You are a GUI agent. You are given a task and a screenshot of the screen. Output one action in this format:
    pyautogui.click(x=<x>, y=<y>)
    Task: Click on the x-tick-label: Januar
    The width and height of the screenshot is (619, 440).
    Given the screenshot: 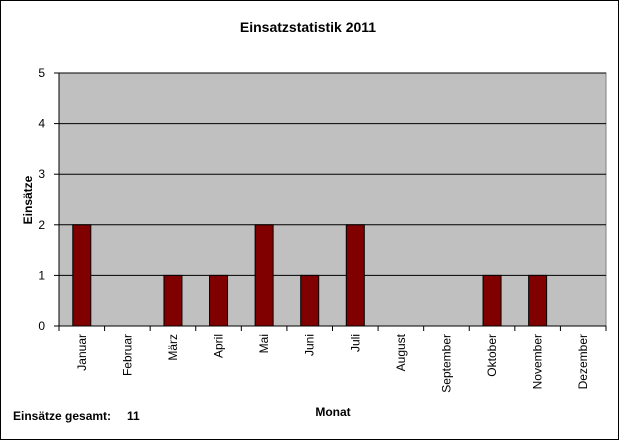 What is the action you would take?
    pyautogui.click(x=82, y=352)
    